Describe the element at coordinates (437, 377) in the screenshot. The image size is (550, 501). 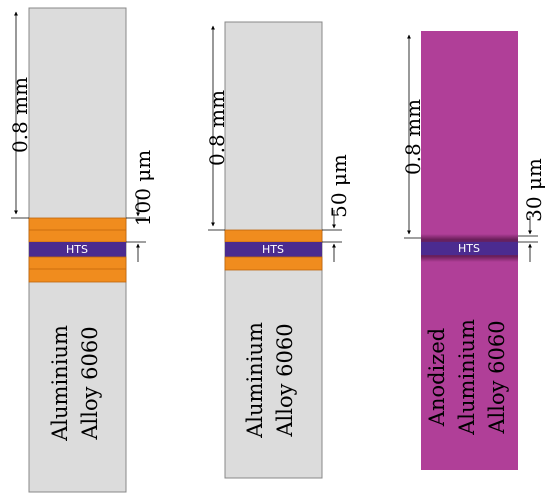
I see `panel-3-material-line-1: Anodized` at that location.